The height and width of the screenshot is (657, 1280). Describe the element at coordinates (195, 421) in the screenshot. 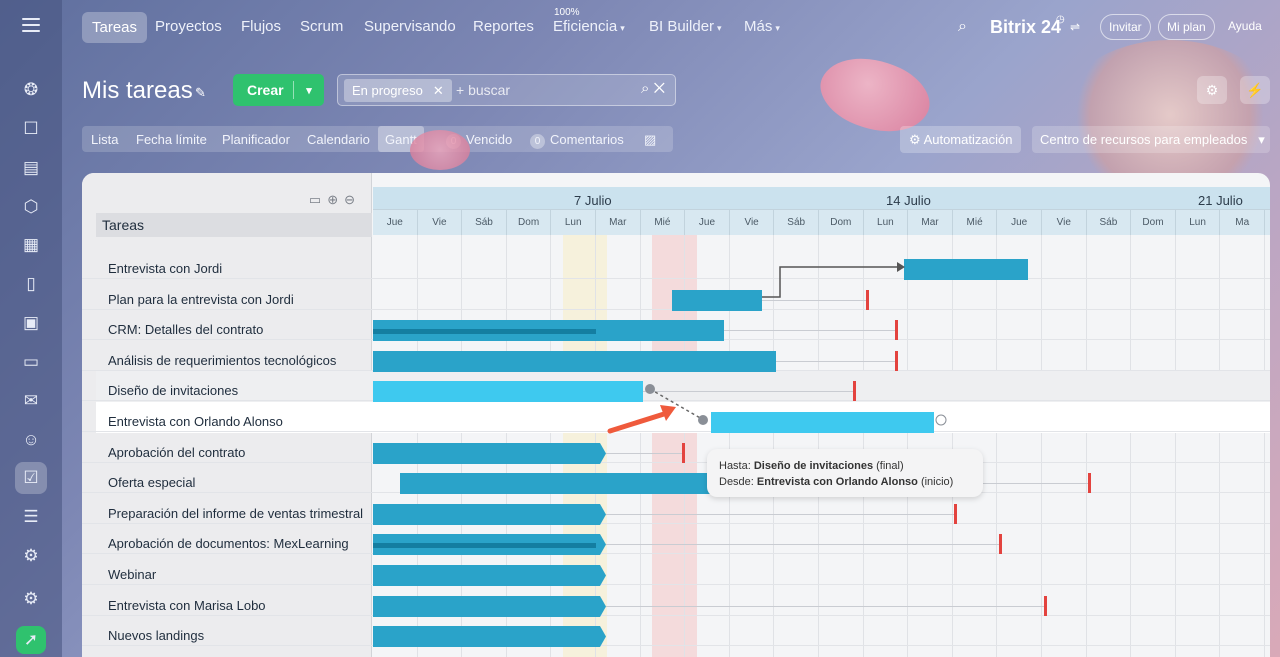

I see `task-name: Entrevista con Orlando Alonso` at that location.